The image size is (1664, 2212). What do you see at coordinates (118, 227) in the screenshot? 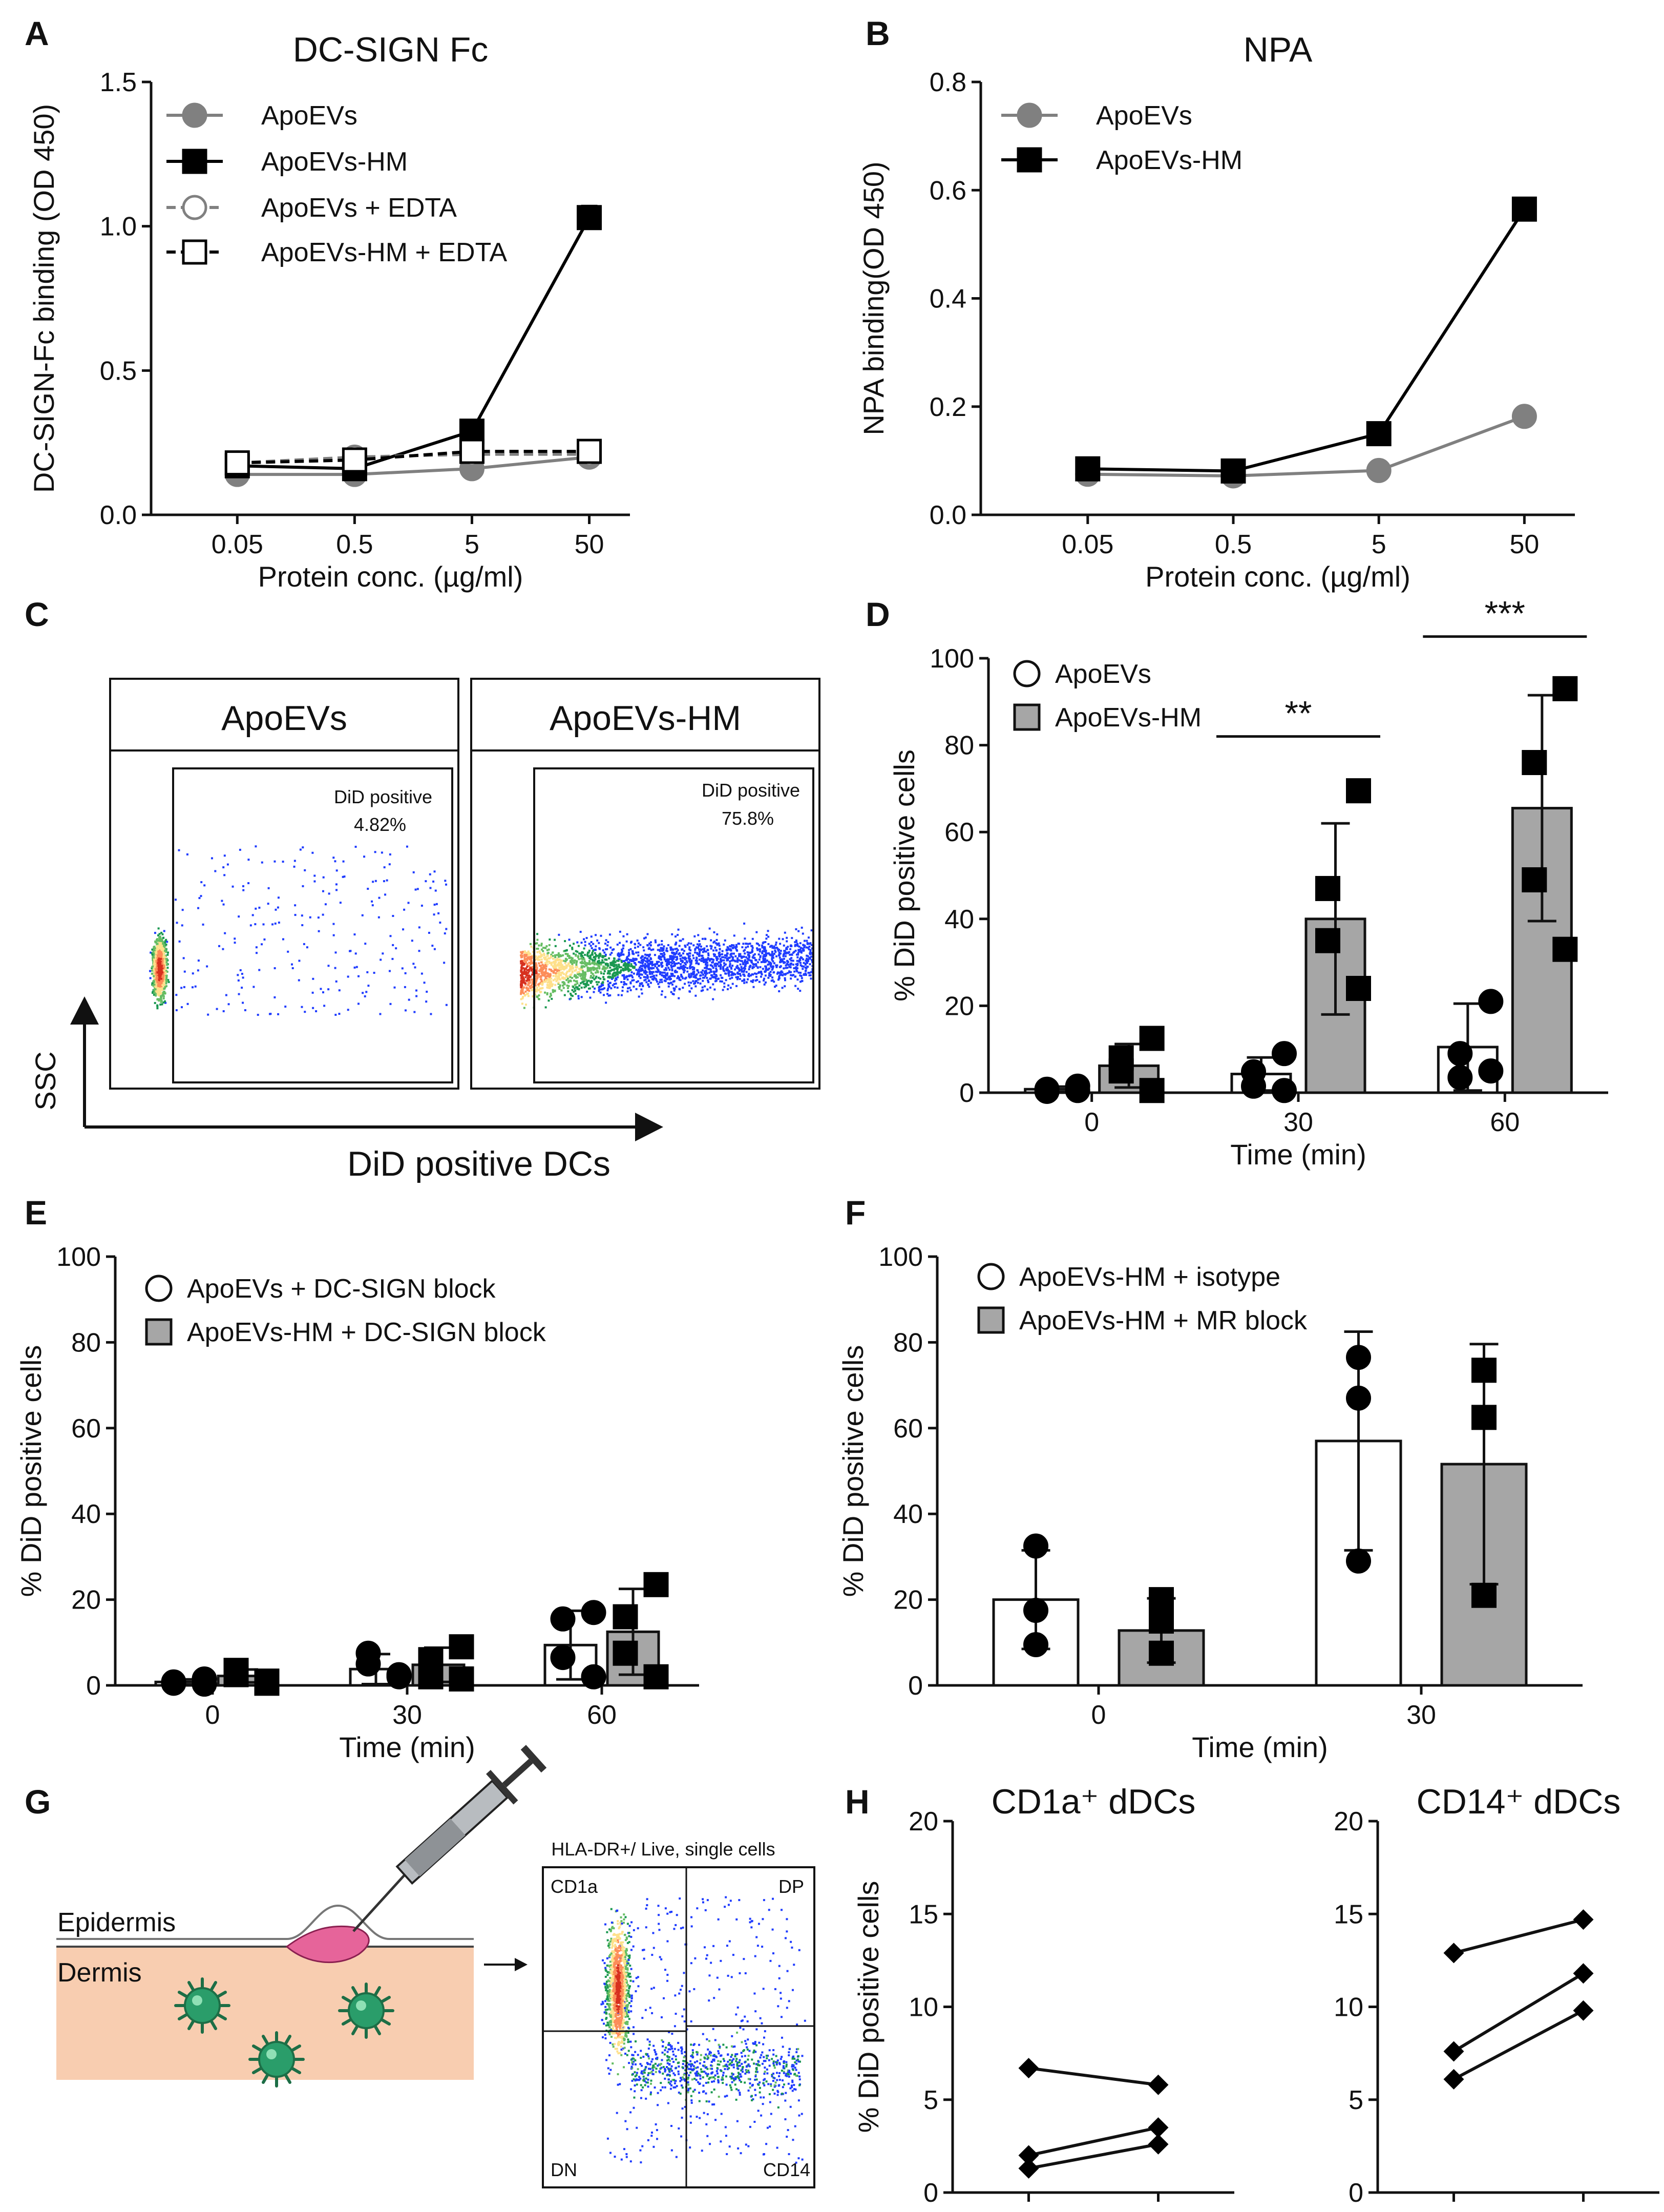
I see `y-tick-label: 1.0` at bounding box center [118, 227].